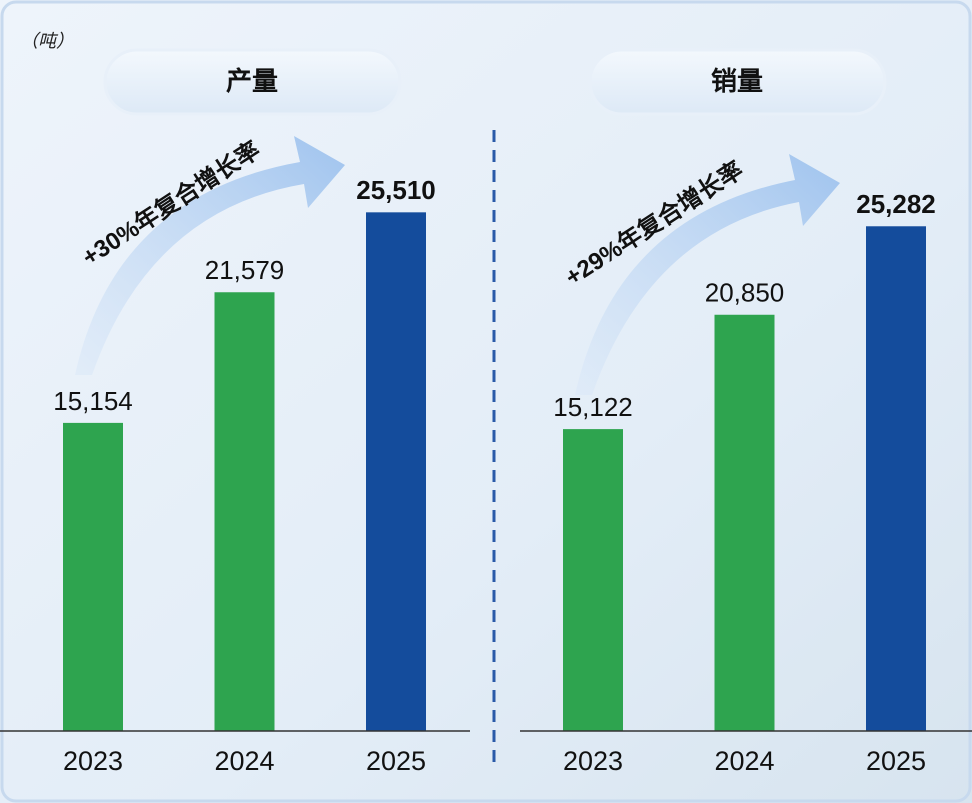  I want to click on chart-title: 产量, so click(252, 81).